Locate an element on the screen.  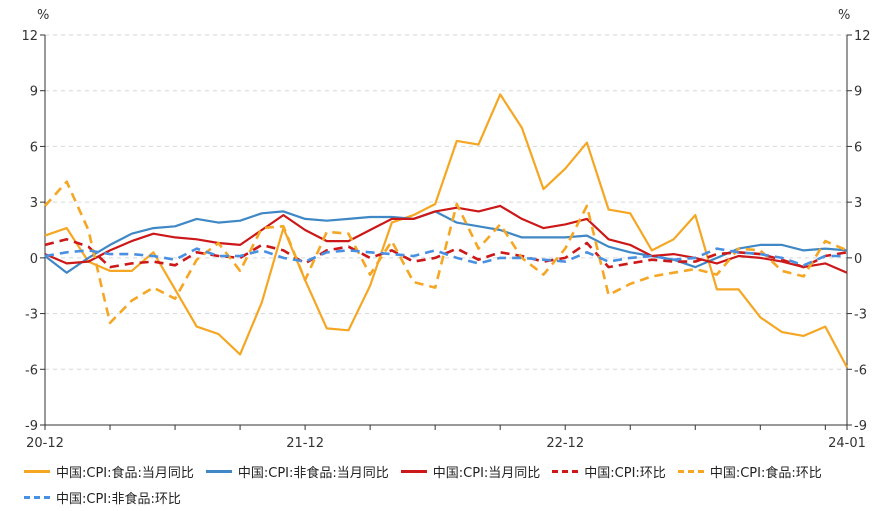
y-tick-label-left: 0 is located at coordinates (34, 259).